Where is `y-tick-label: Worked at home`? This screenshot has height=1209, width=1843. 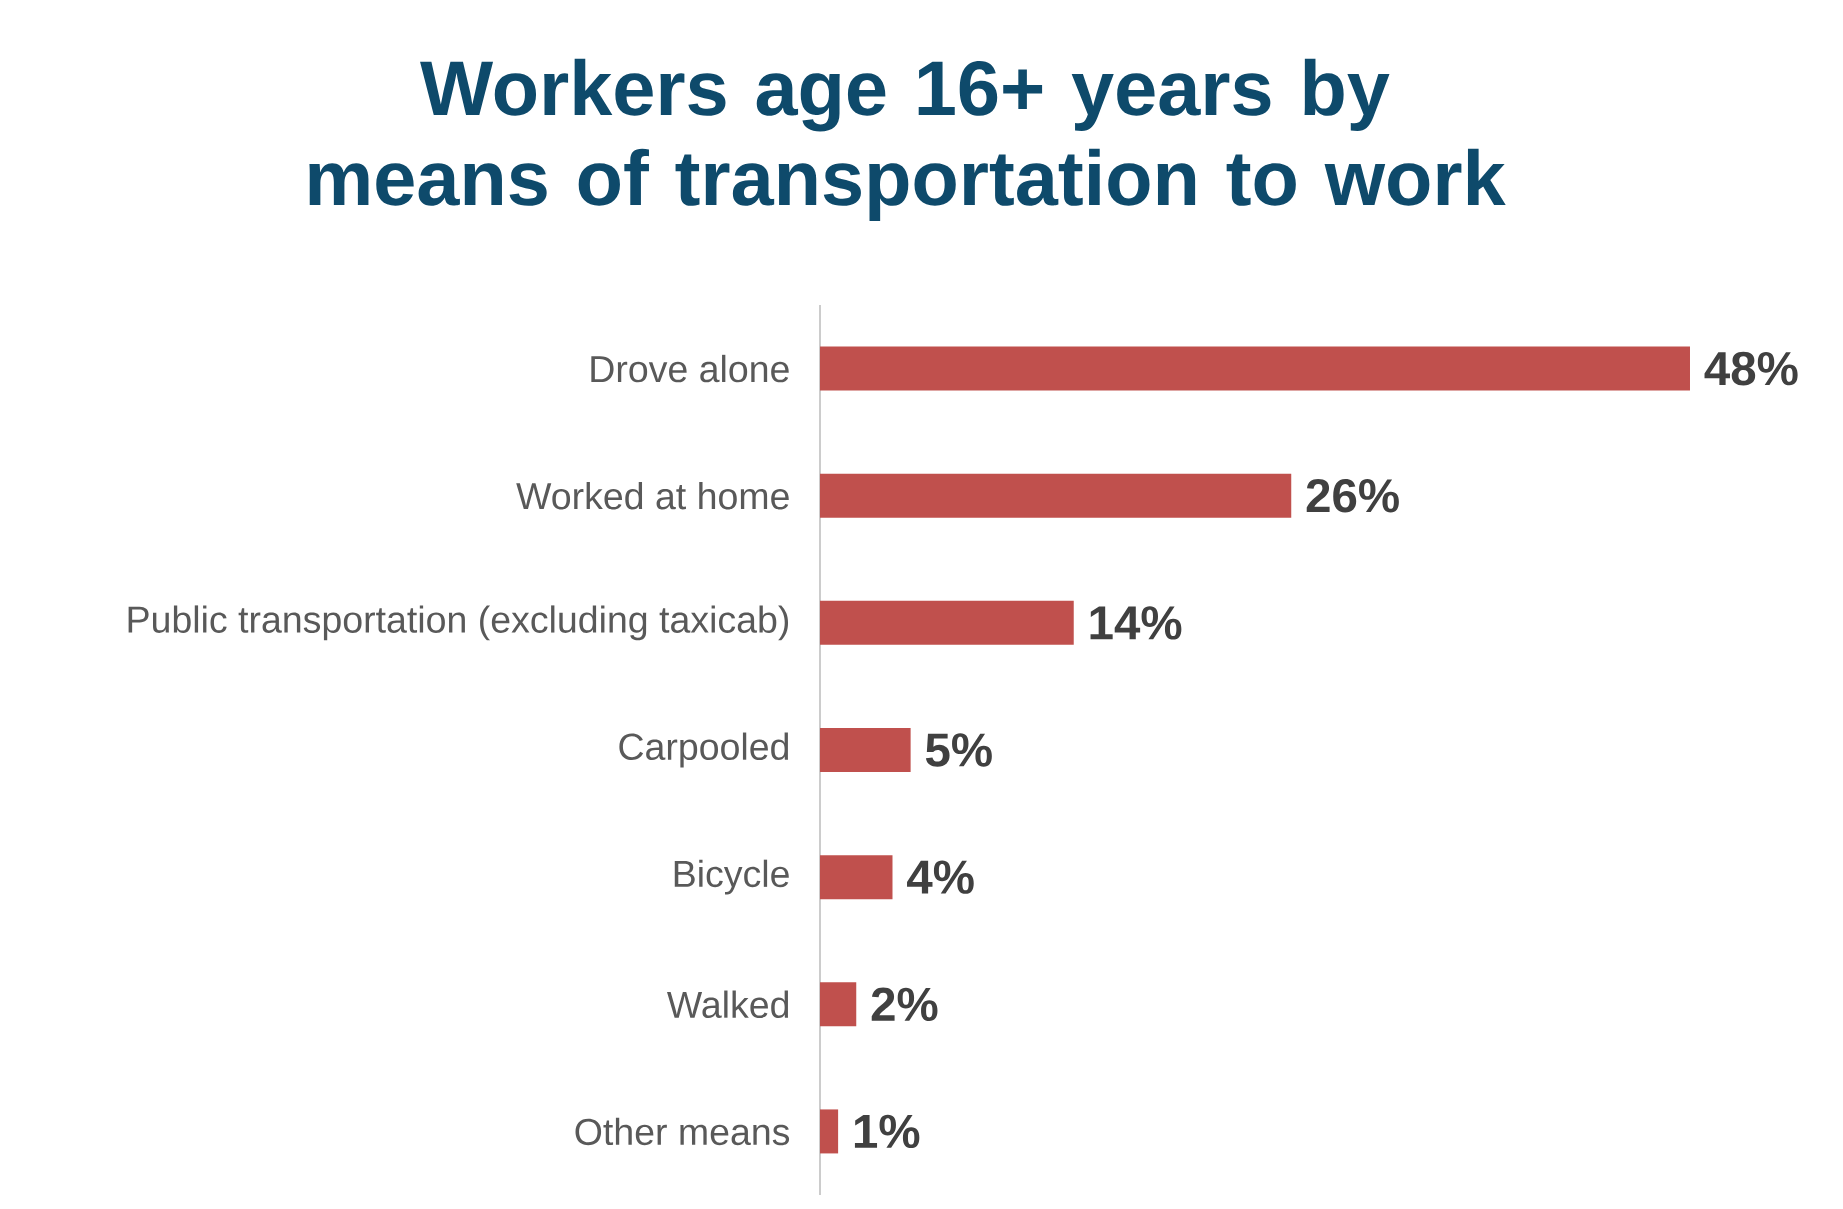
y-tick-label: Worked at home is located at coordinates (652, 495).